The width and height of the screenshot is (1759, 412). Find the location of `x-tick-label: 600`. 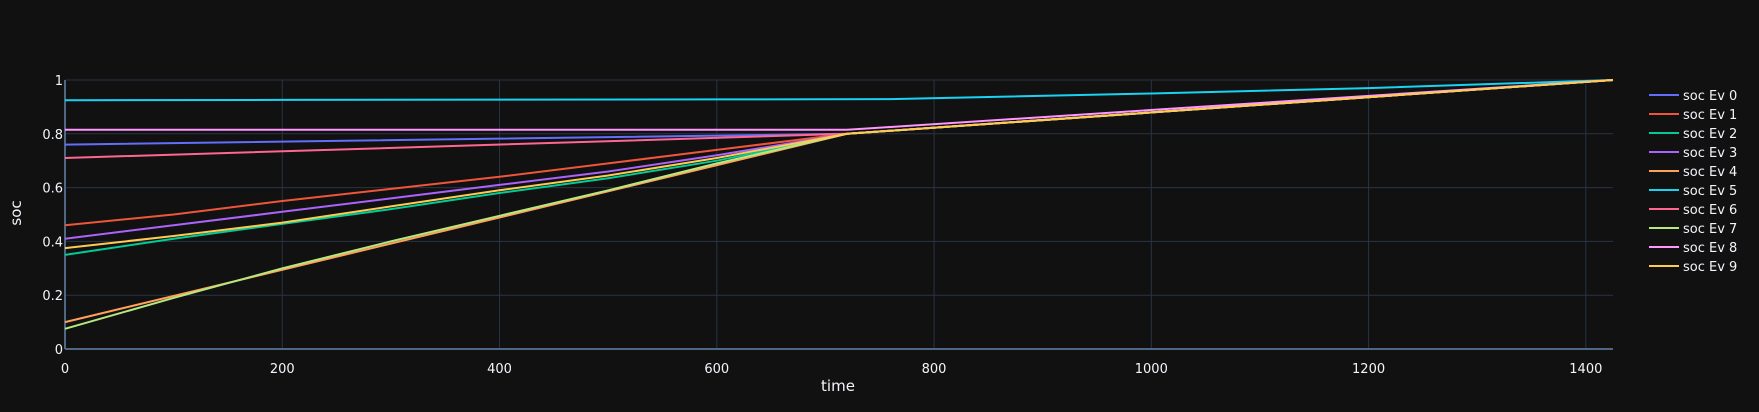

x-tick-label: 600 is located at coordinates (716, 369).